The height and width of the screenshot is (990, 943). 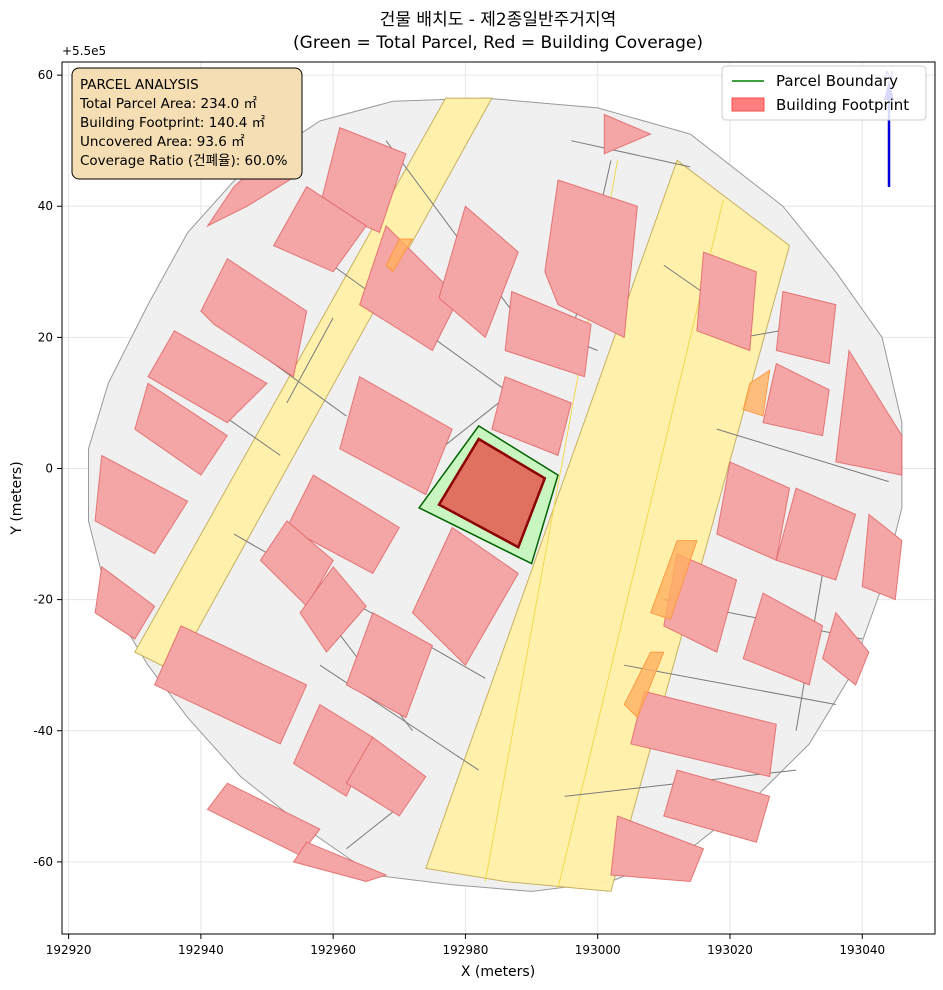 I want to click on info-line-title: PARCEL ANALYSIS, so click(x=139, y=85).